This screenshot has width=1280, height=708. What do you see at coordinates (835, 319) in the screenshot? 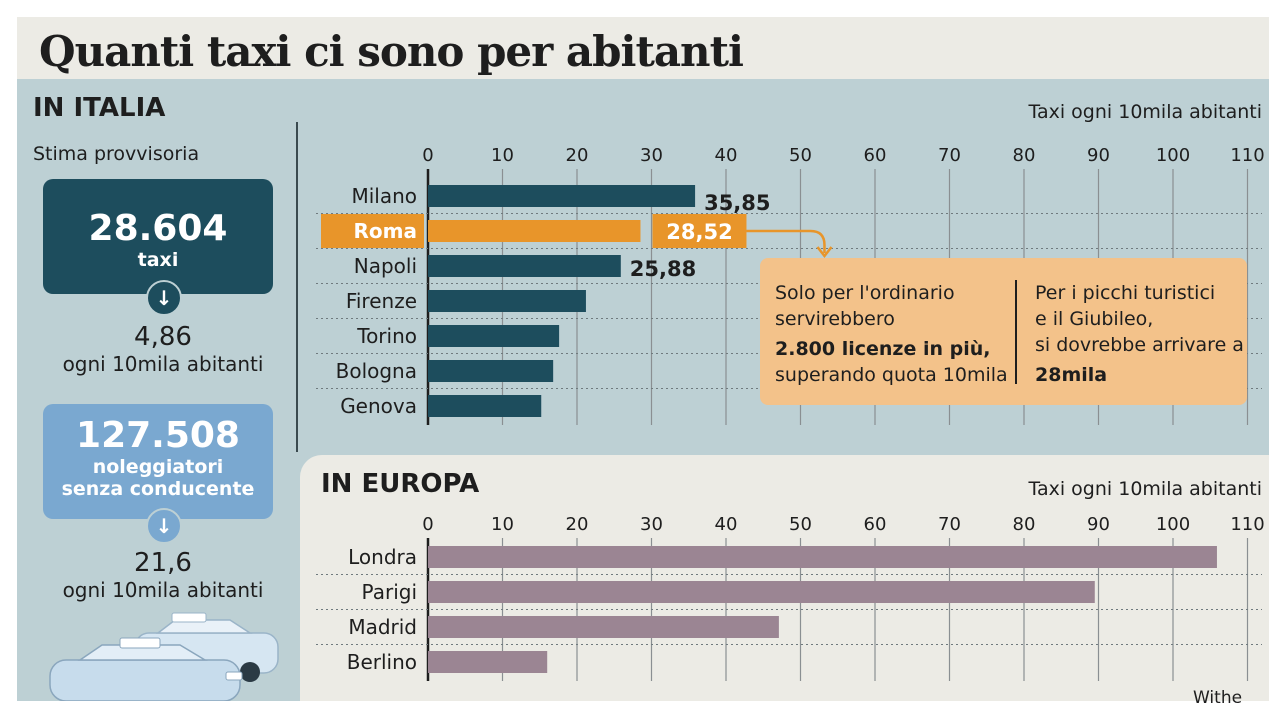
I see `callout-left-line2: servirebbero` at bounding box center [835, 319].